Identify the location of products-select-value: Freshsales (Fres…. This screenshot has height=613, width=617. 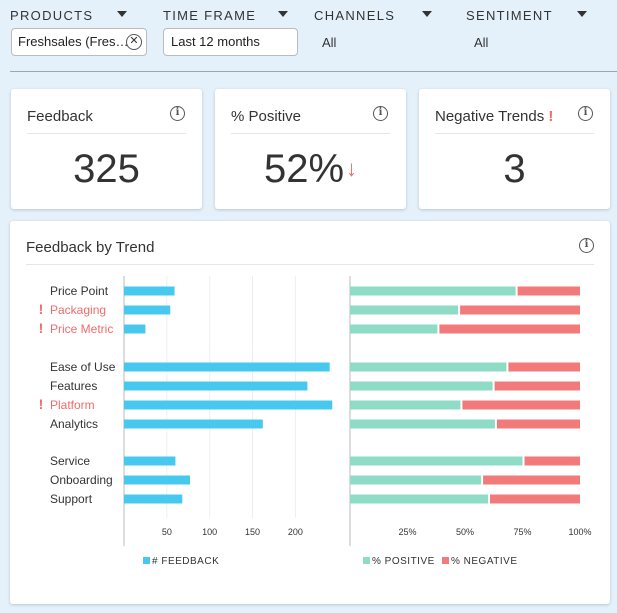
(73, 41).